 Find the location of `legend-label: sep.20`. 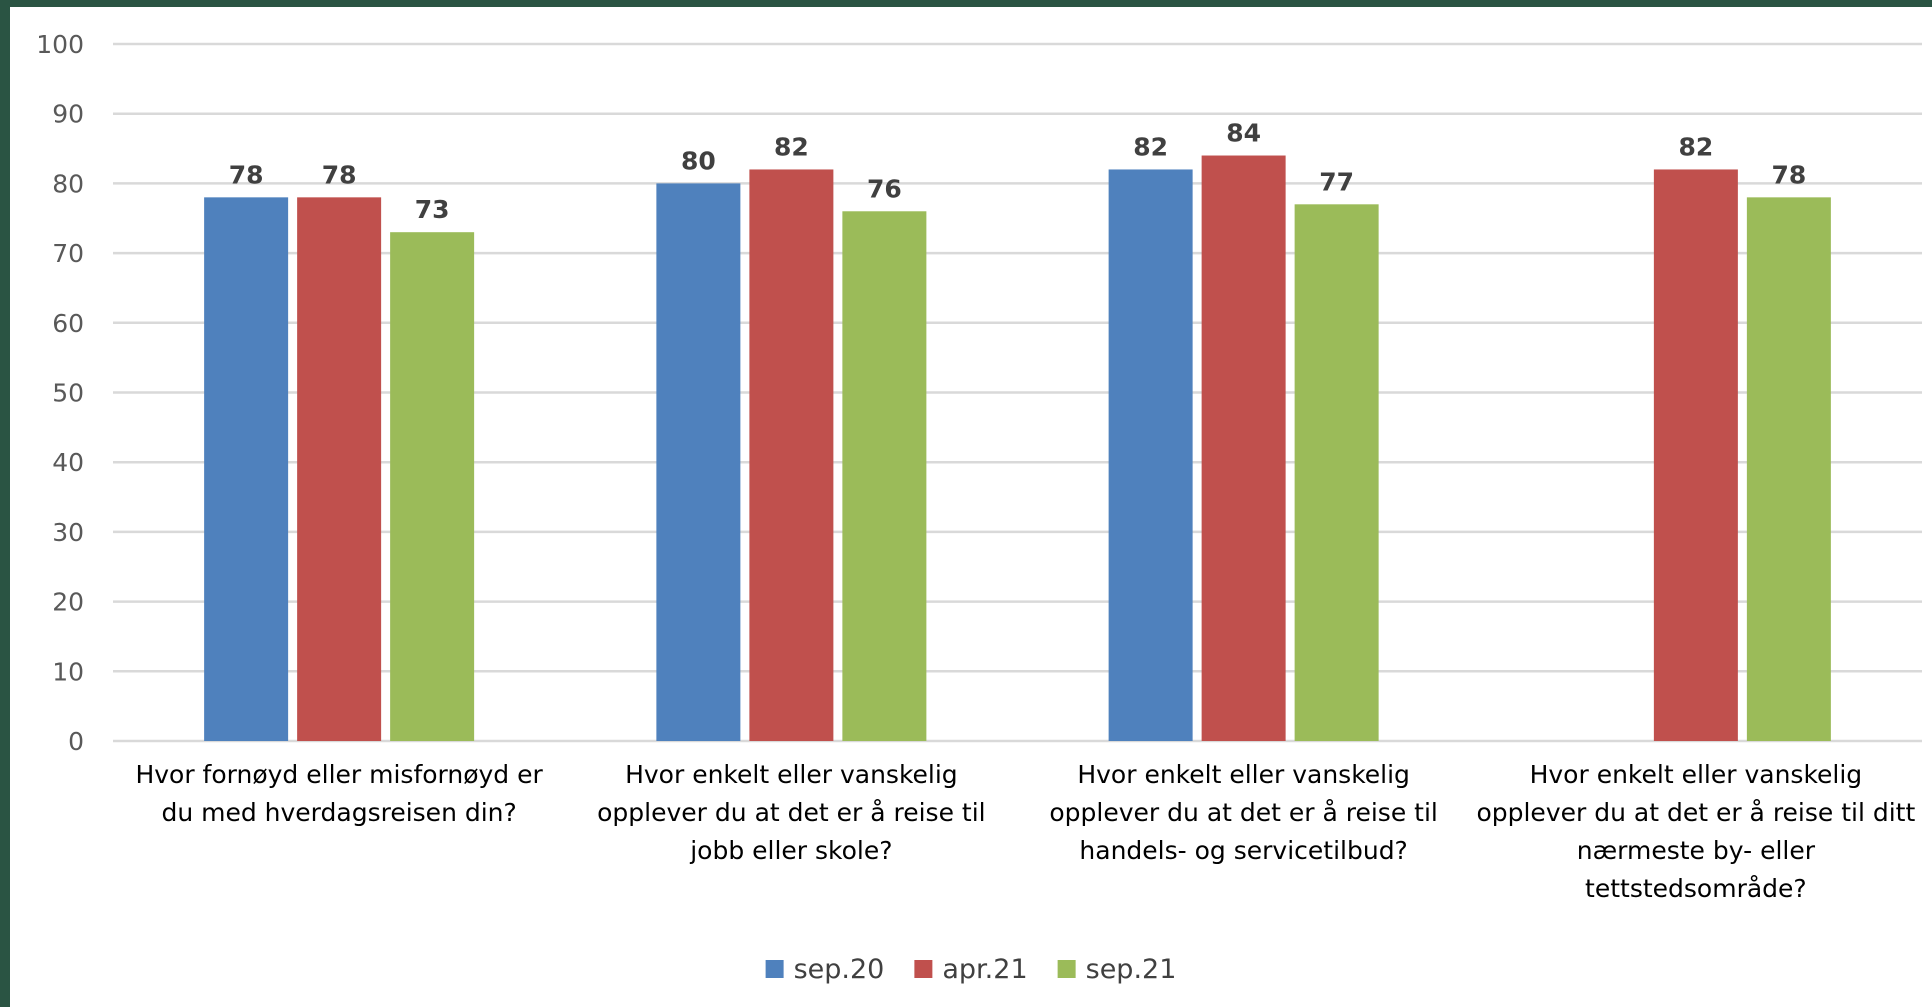

legend-label: sep.20 is located at coordinates (839, 969).